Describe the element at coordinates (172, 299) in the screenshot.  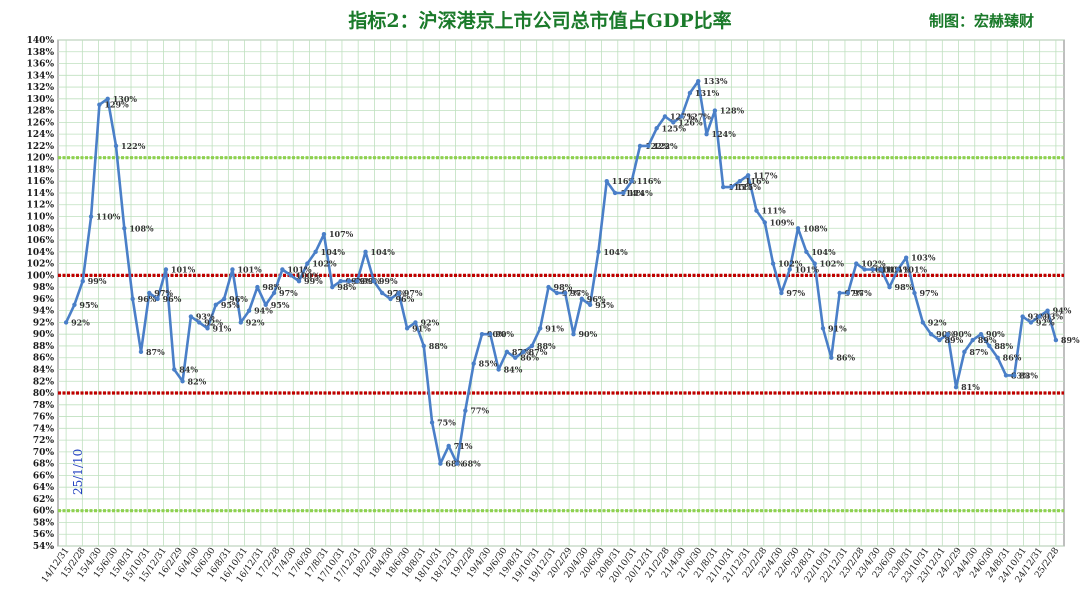
I see `data-label: 96%` at that location.